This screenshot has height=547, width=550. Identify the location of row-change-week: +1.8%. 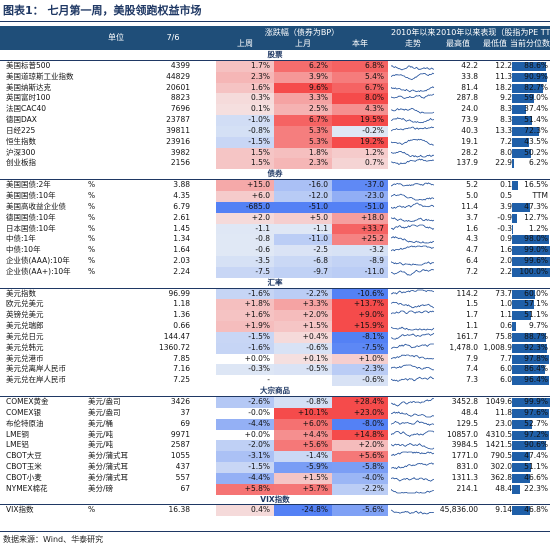
(245, 305).